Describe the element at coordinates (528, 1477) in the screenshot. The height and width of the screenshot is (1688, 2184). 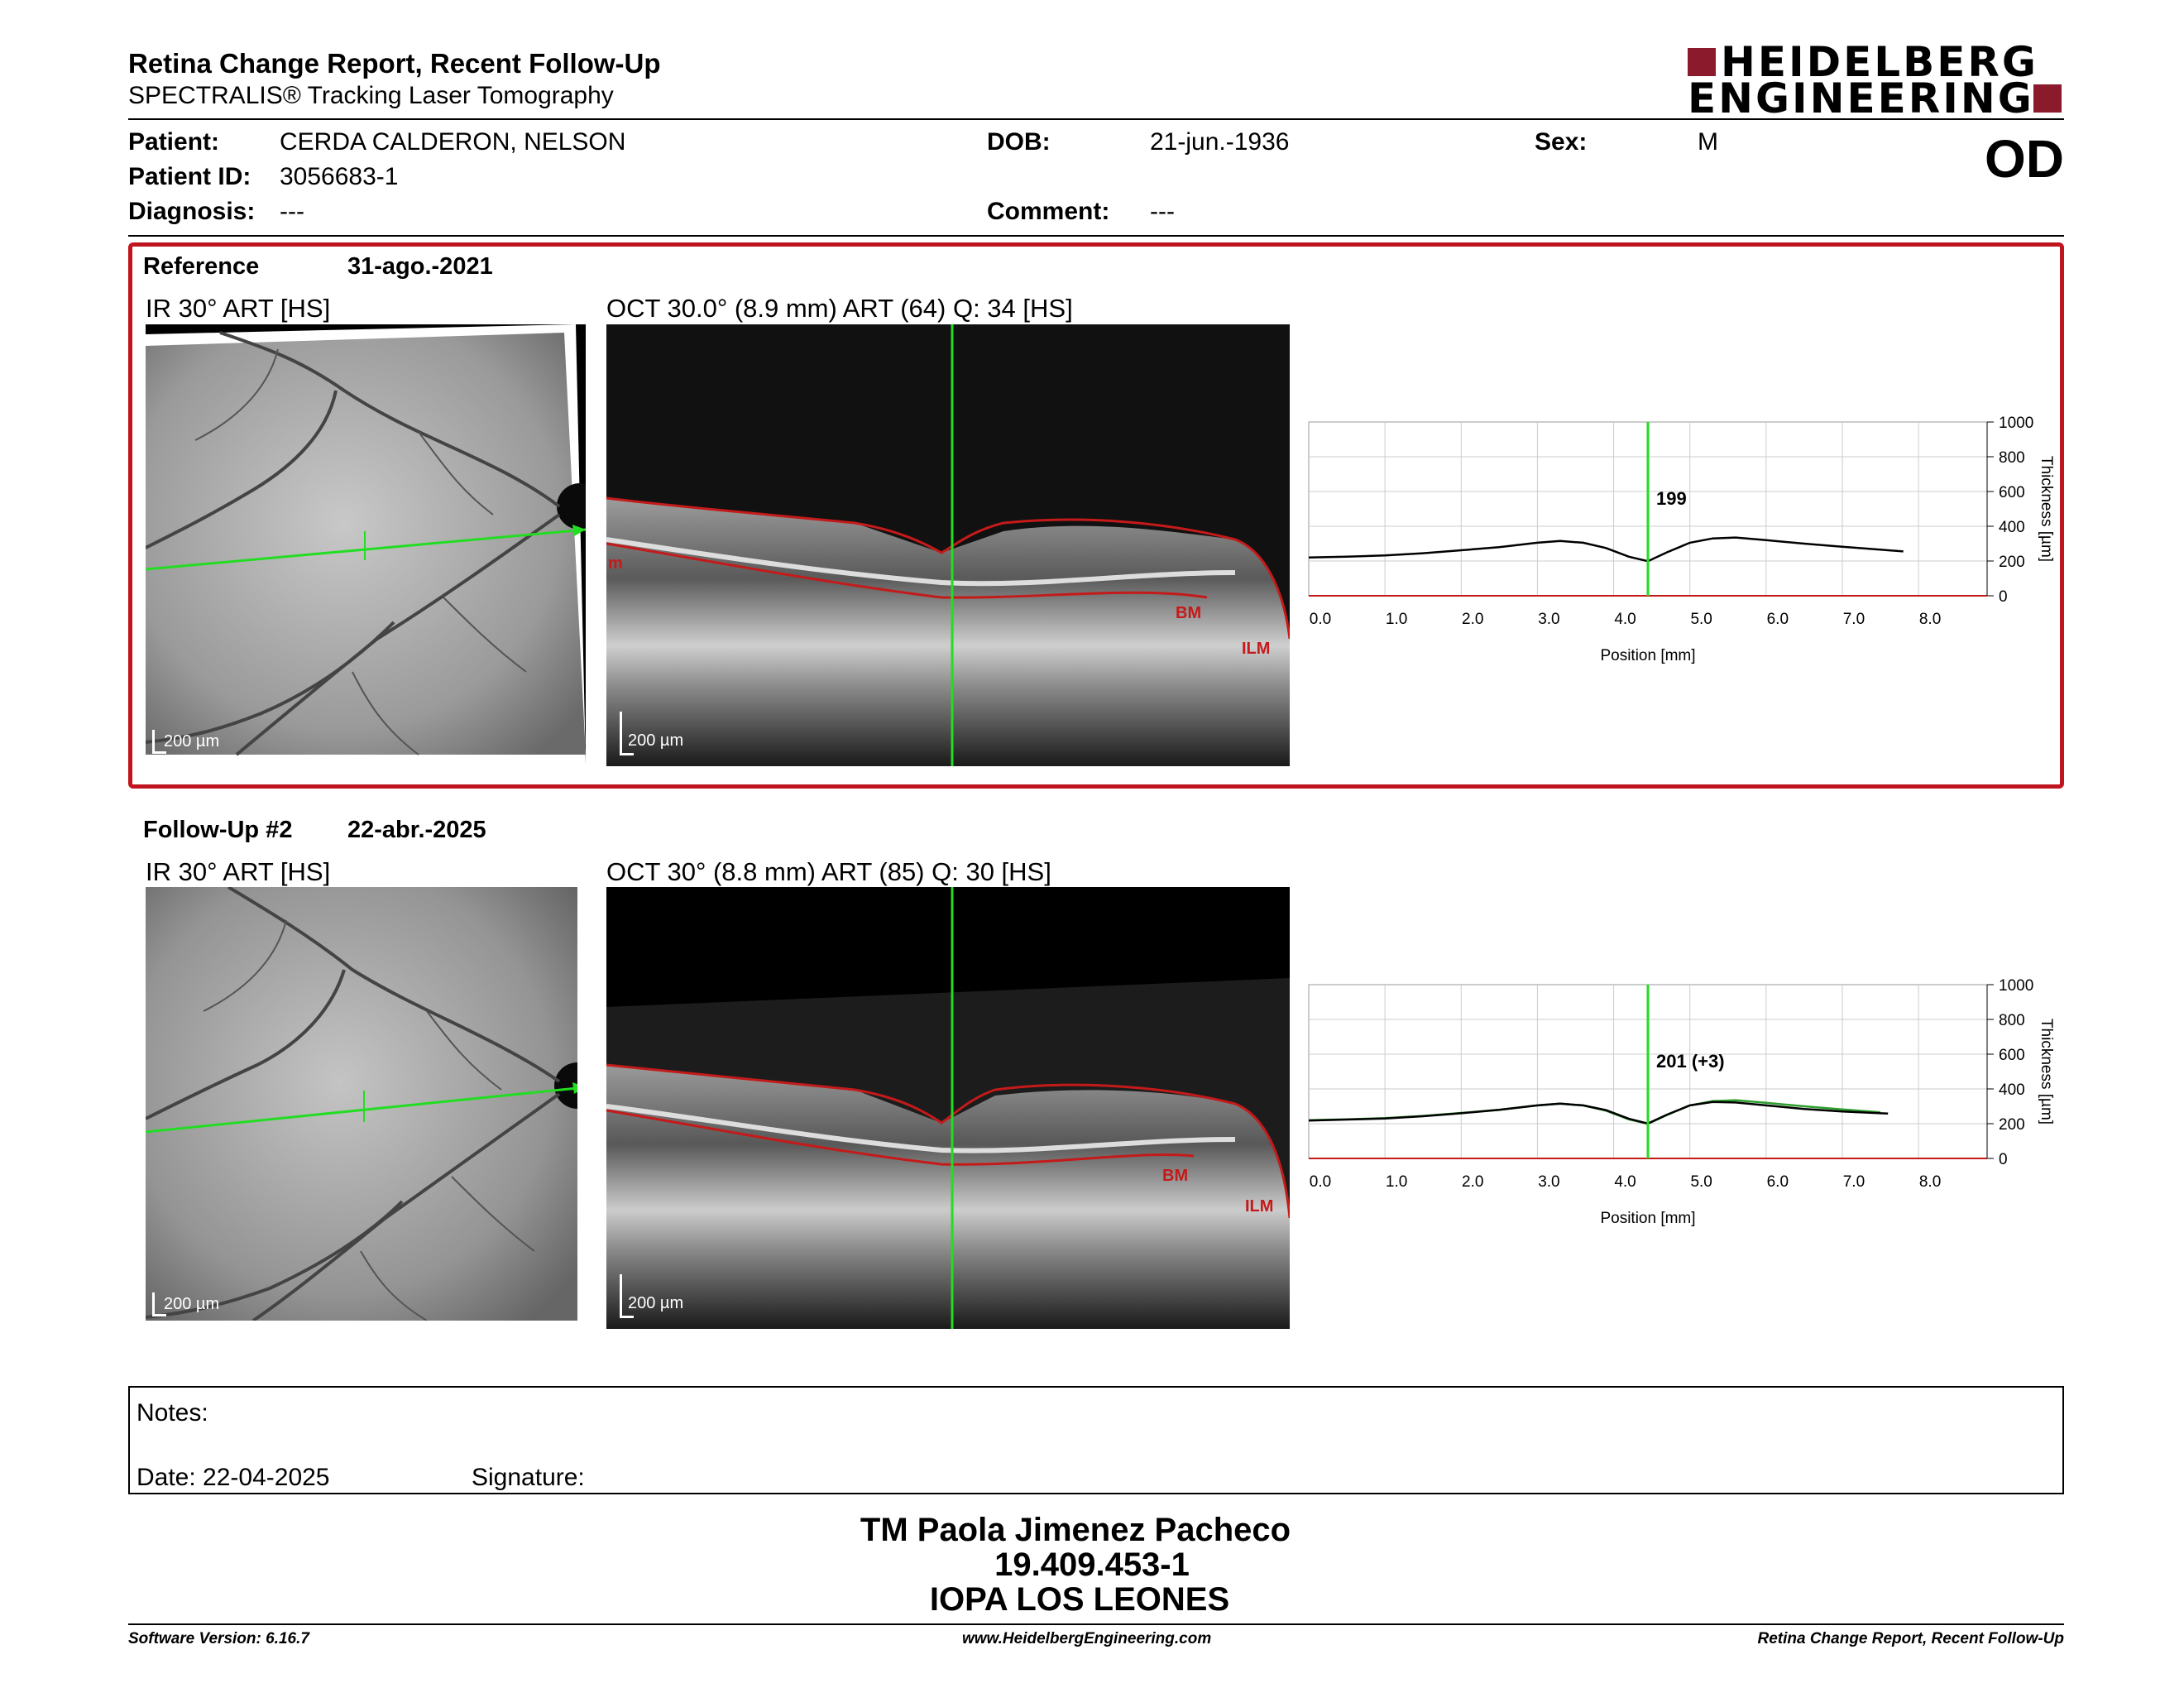
I see `signature-label: Signature:` at that location.